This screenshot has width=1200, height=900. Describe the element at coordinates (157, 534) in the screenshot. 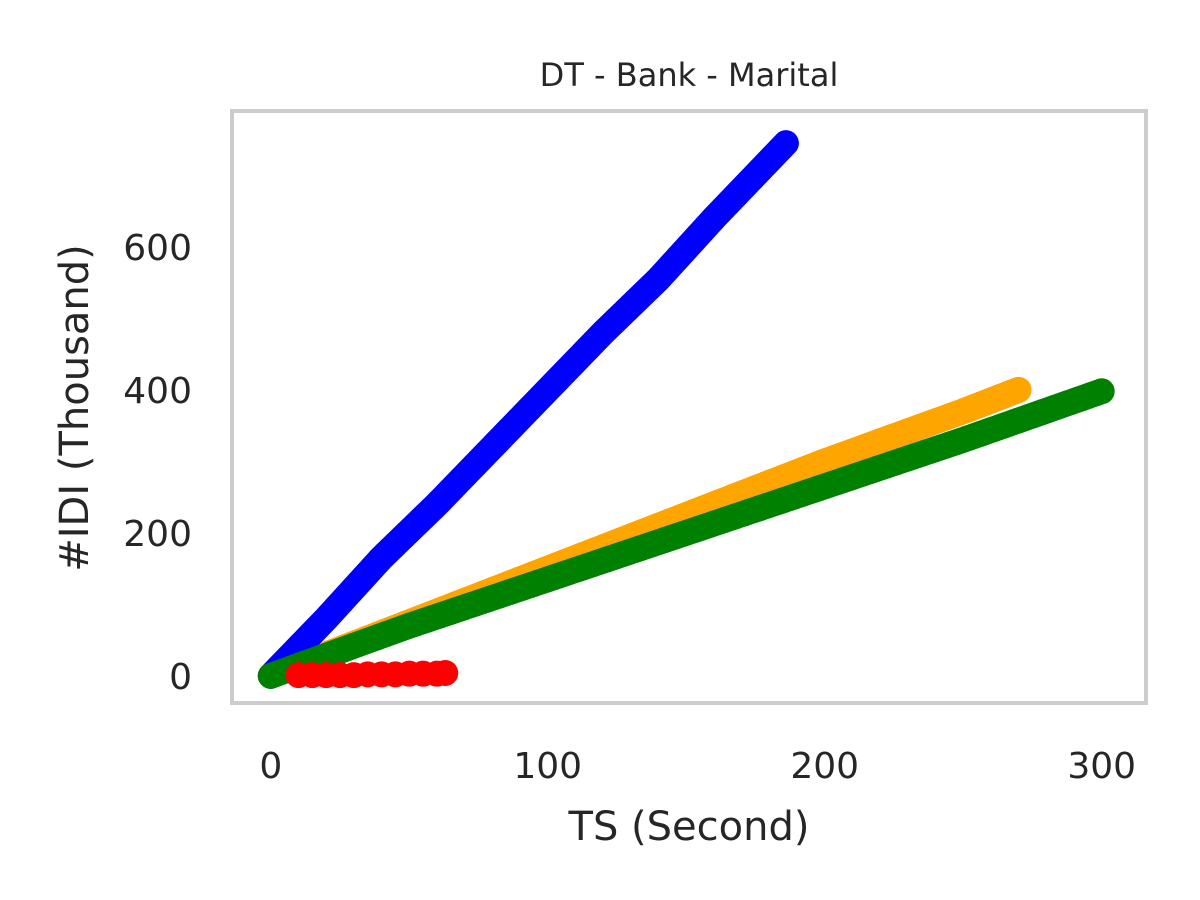

I see `y-tick-label: 200` at that location.